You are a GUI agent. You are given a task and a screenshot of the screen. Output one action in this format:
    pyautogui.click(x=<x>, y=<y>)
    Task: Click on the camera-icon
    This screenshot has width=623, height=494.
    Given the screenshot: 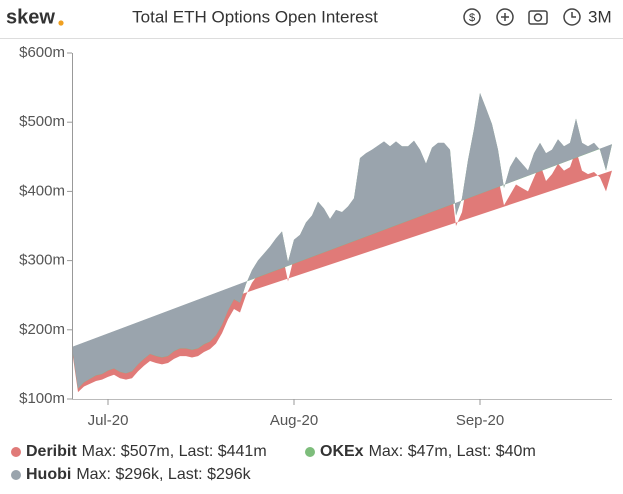 What is the action you would take?
    pyautogui.click(x=538, y=17)
    